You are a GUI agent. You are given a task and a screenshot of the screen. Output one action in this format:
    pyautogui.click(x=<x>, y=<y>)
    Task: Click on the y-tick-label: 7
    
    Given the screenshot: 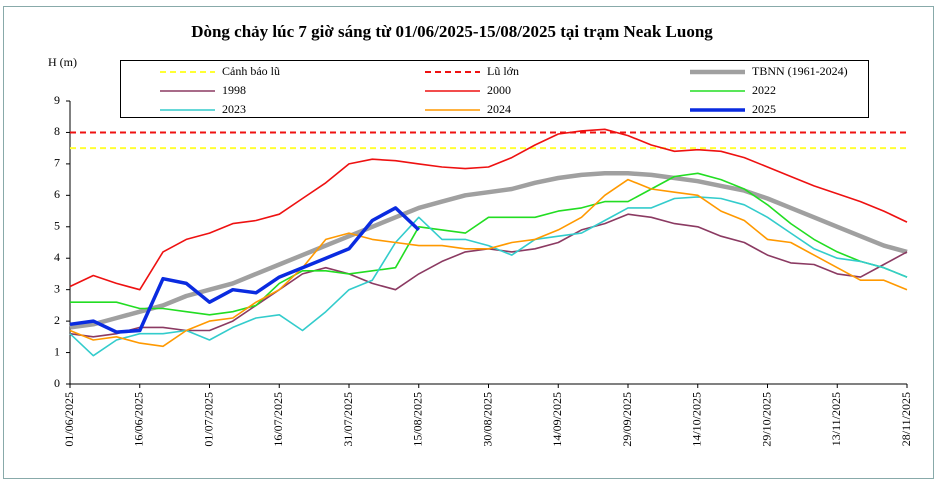 What is the action you would take?
    pyautogui.click(x=57, y=163)
    